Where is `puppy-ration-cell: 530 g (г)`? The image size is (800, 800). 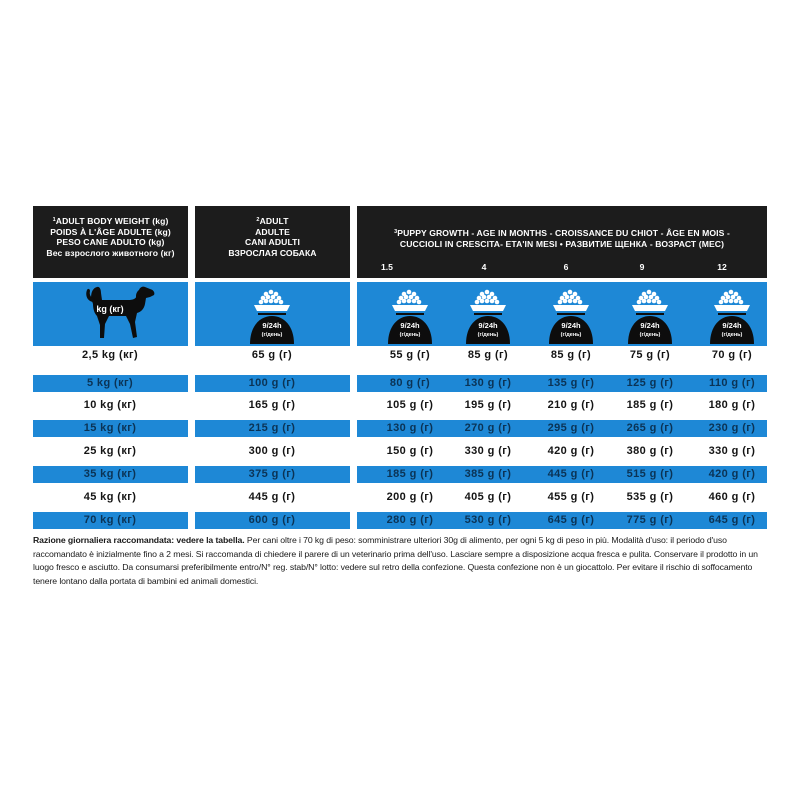 puppy-ration-cell: 530 g (г) is located at coordinates (488, 520).